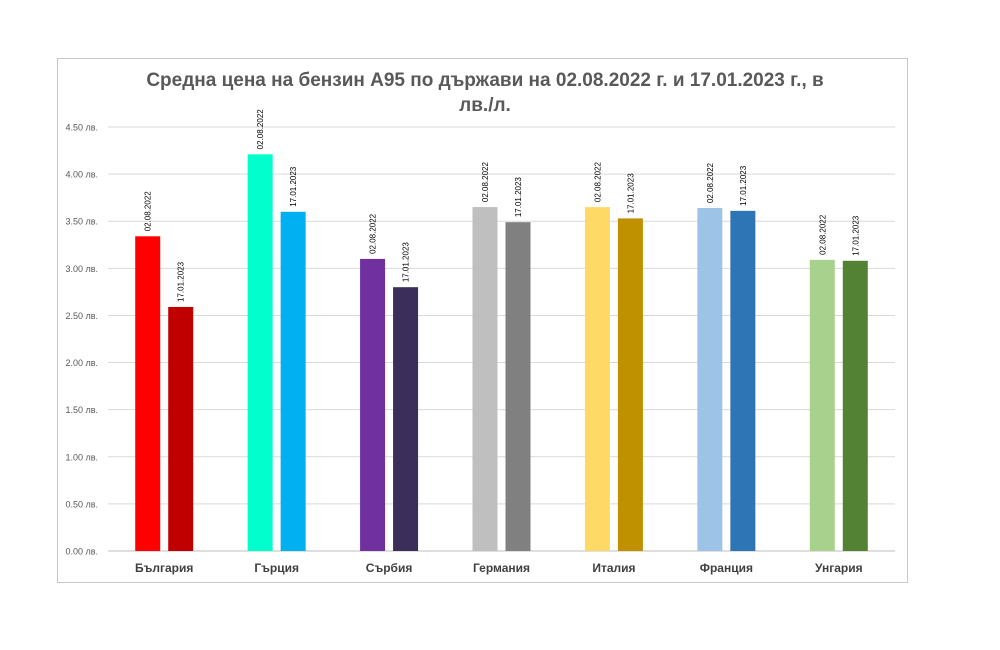 Image resolution: width=1000 pixels, height=650 pixels. What do you see at coordinates (81, 128) in the screenshot?
I see `y-tick-label: 4.50 лв.` at bounding box center [81, 128].